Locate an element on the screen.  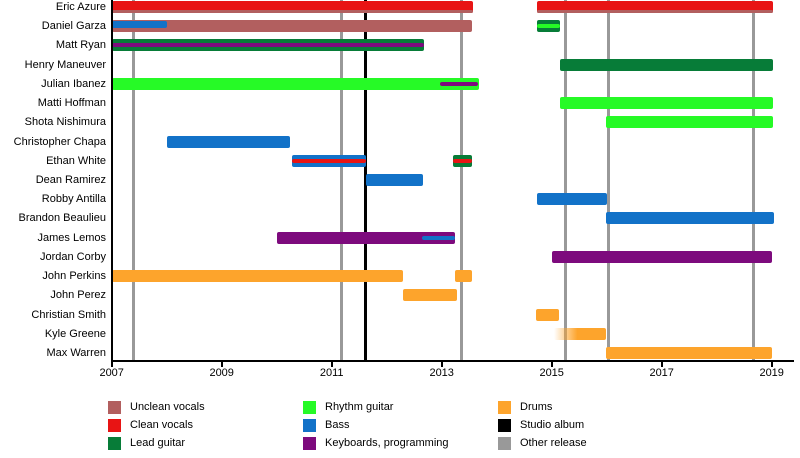
member-label: Dean Ramirez is located at coordinates (70, 179).